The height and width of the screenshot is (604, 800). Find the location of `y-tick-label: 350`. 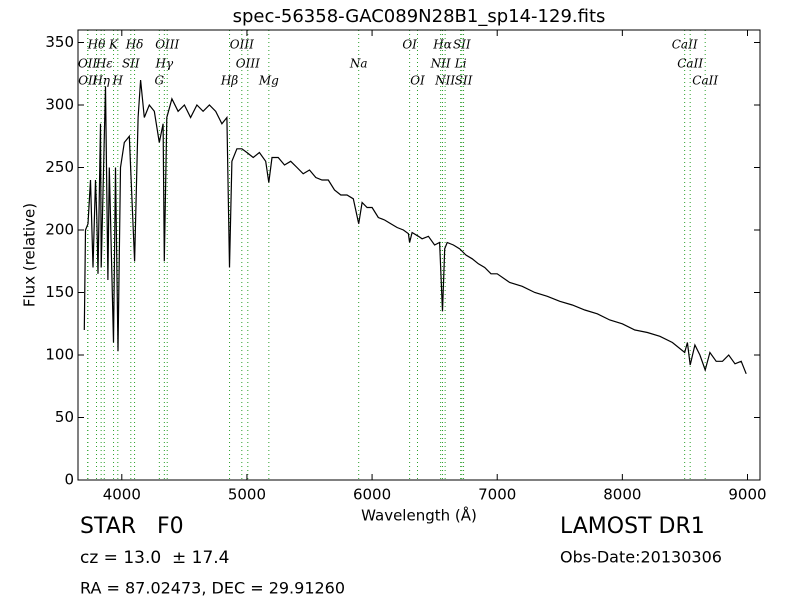

y-tick-label: 350 is located at coordinates (59, 42).